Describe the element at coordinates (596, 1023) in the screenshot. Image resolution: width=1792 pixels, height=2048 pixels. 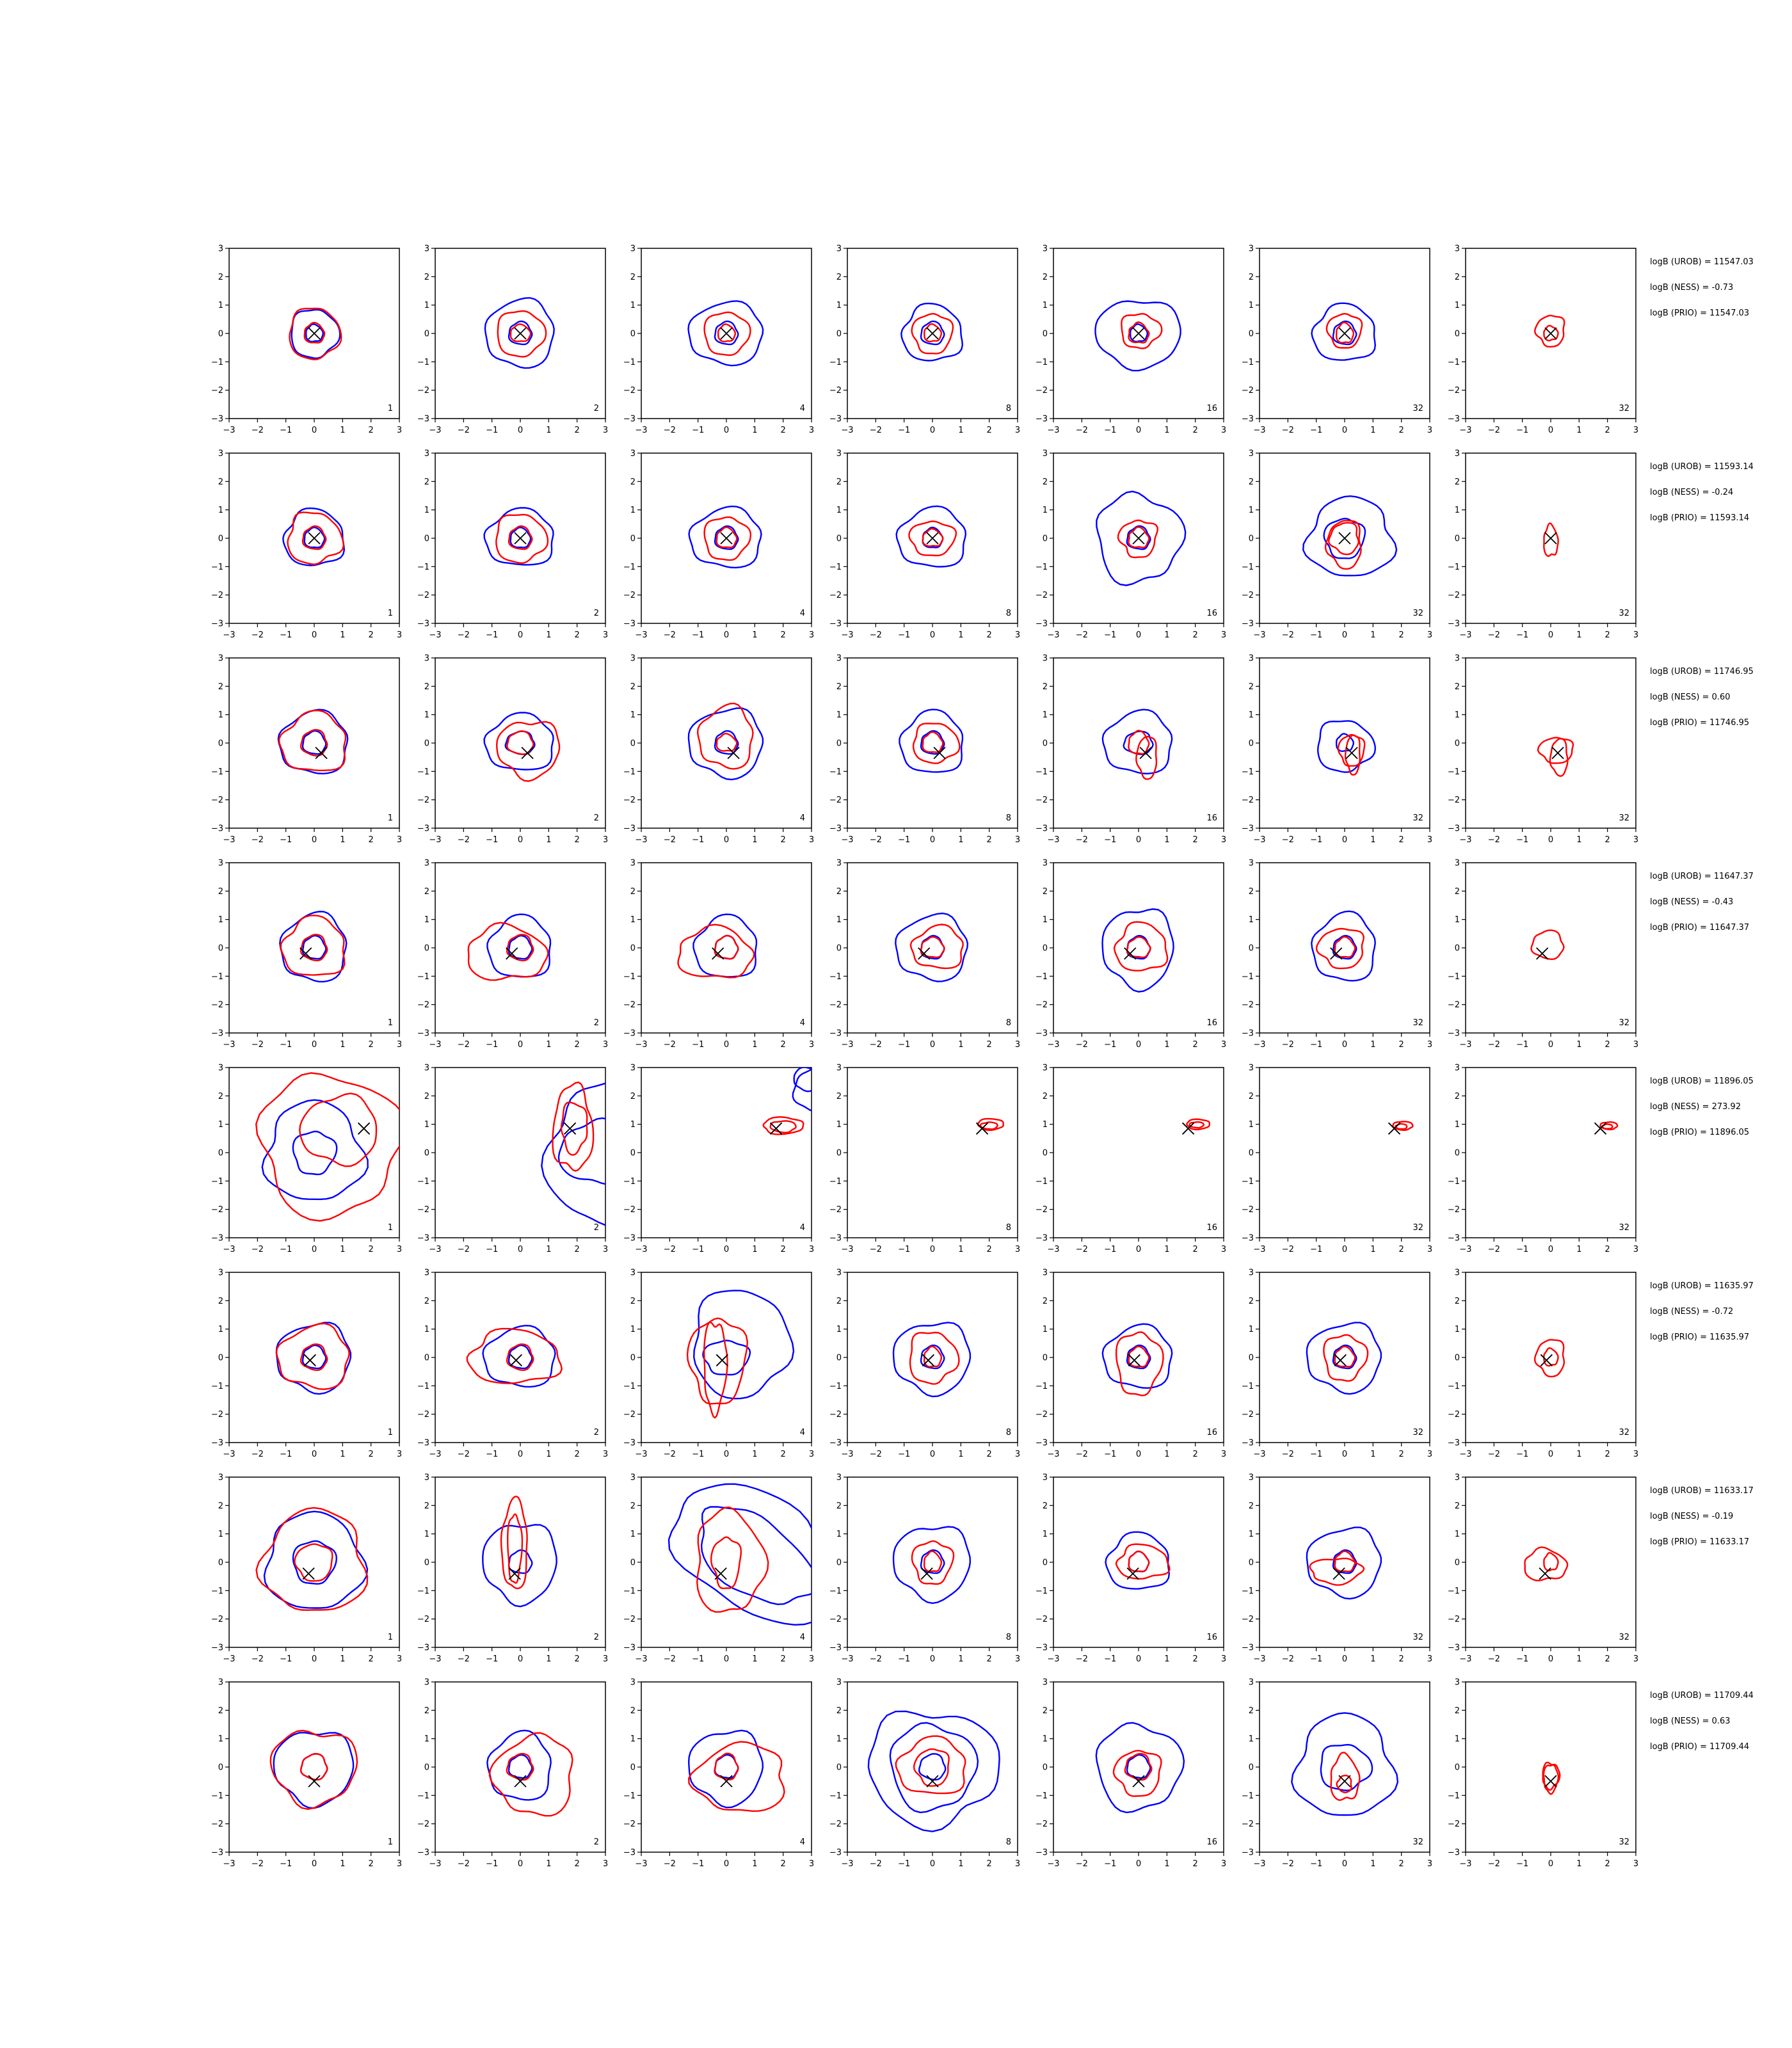
I see `panel-number-label: 2` at that location.